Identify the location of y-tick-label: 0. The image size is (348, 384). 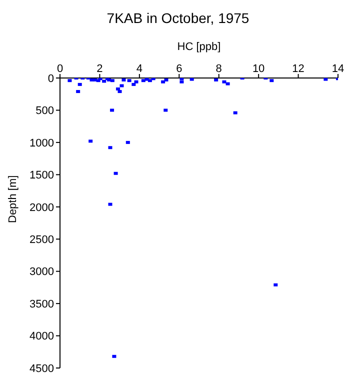
(51, 78).